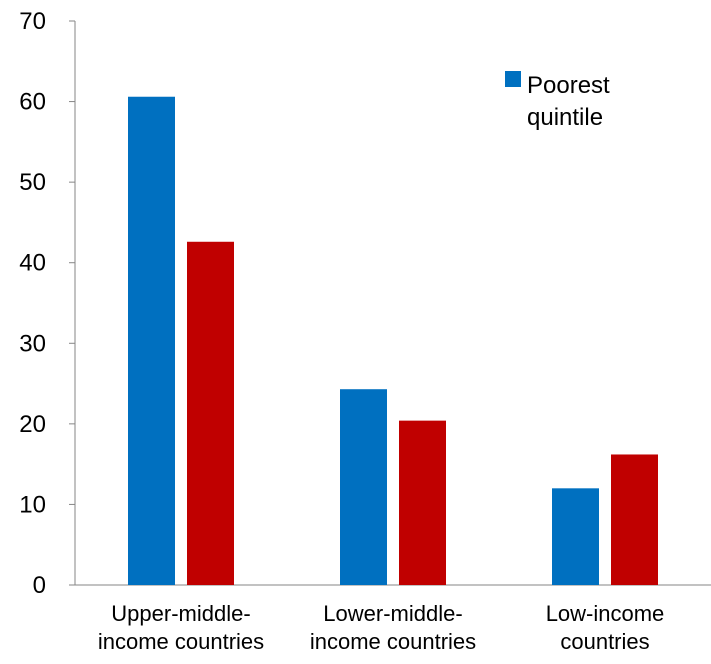 The image size is (711, 664). I want to click on y-tick-labels: 0 10 20 30 40 50 60 70, so click(32, 303).